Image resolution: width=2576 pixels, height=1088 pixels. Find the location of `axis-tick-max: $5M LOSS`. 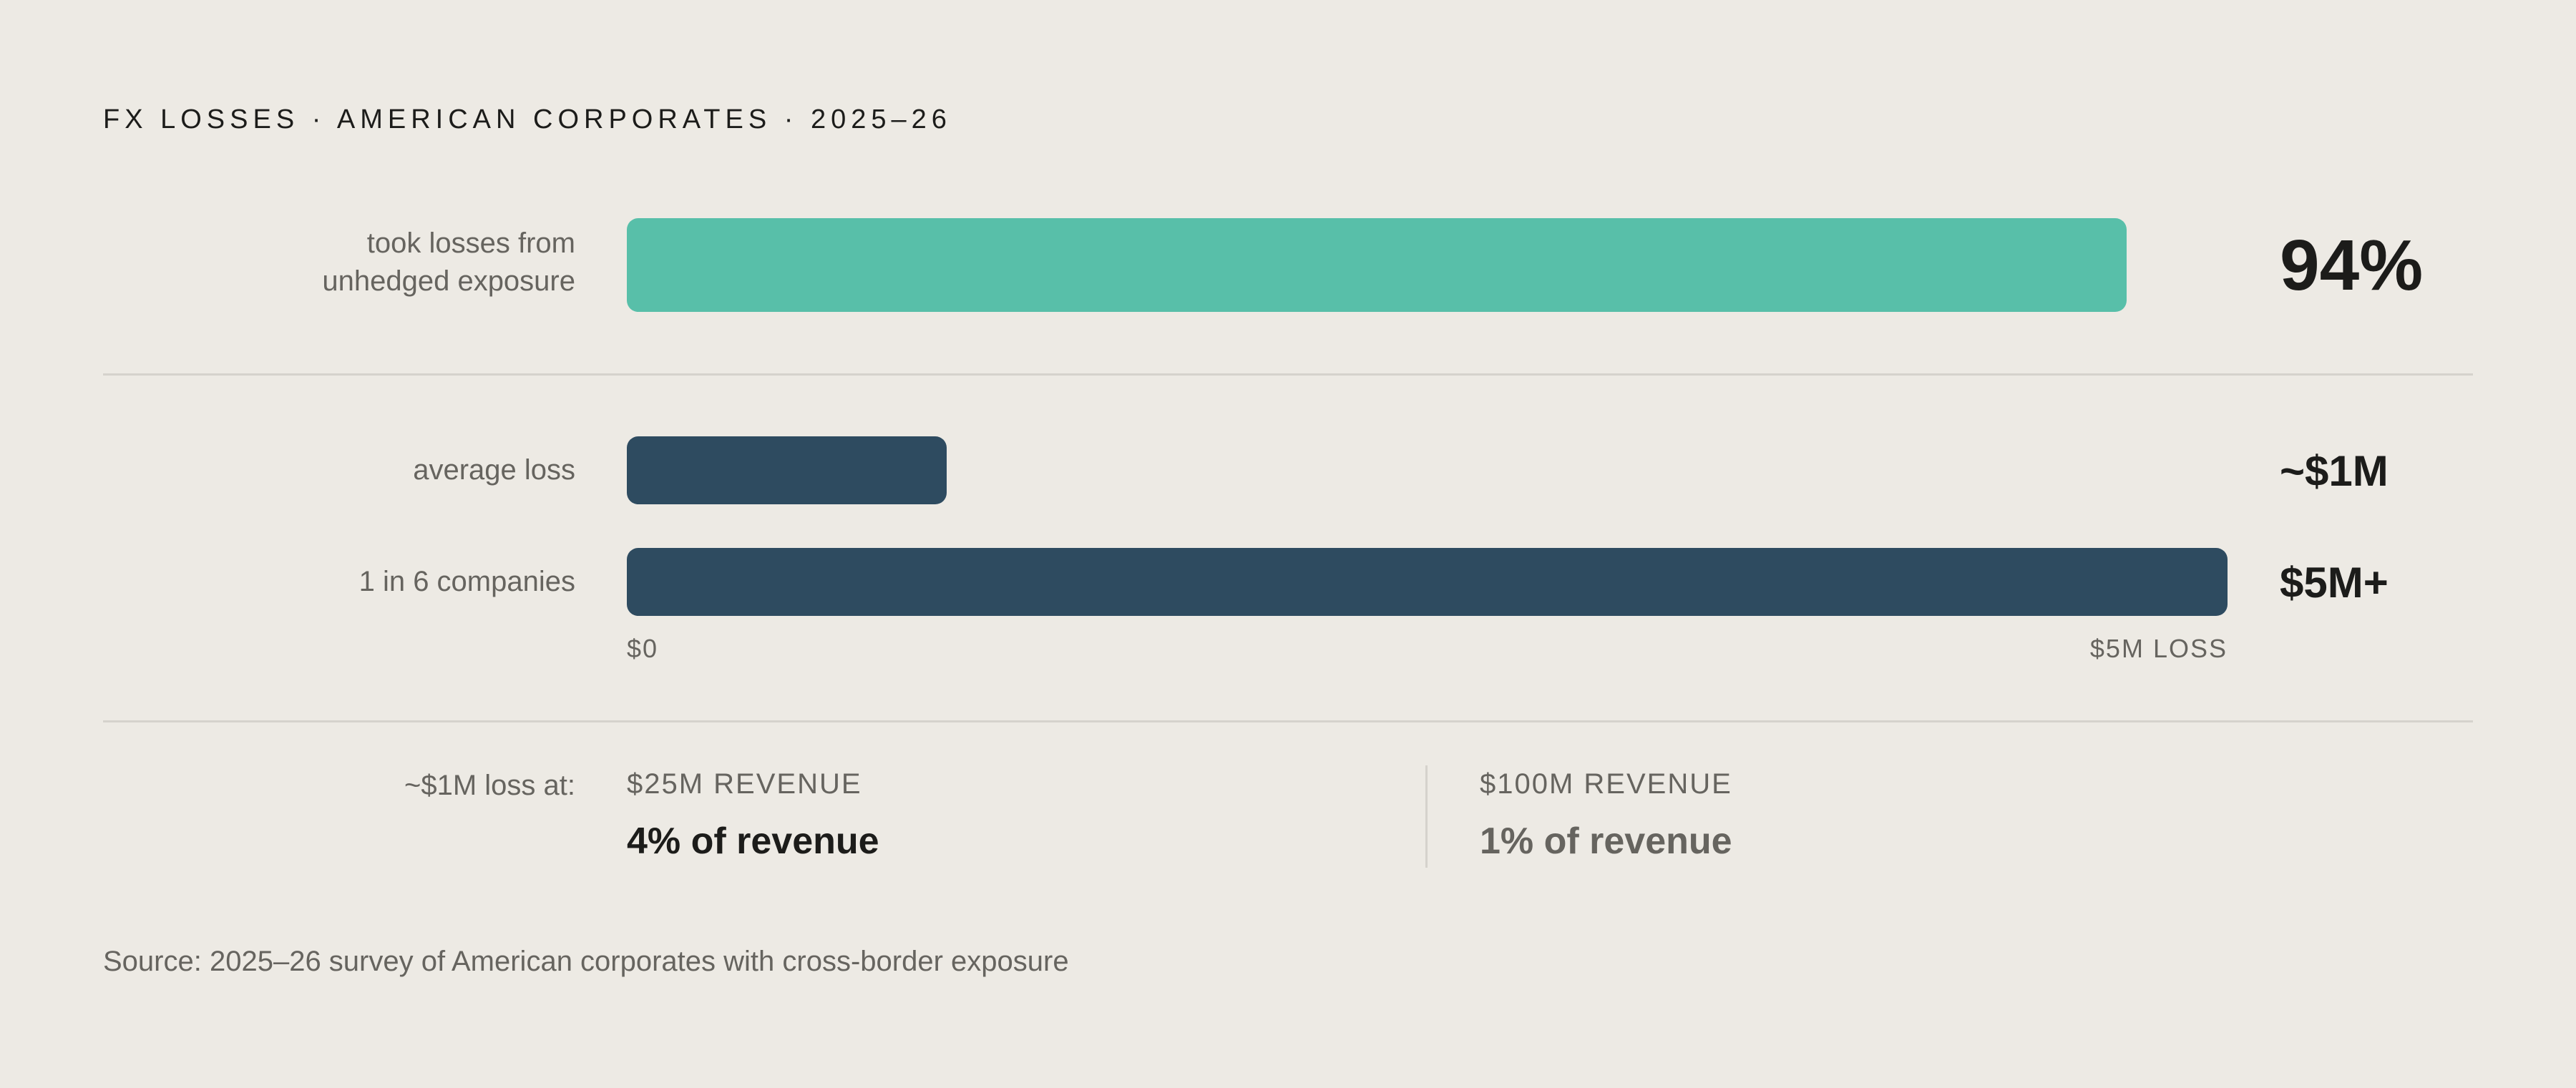

axis-tick-max: $5M LOSS is located at coordinates (2158, 648).